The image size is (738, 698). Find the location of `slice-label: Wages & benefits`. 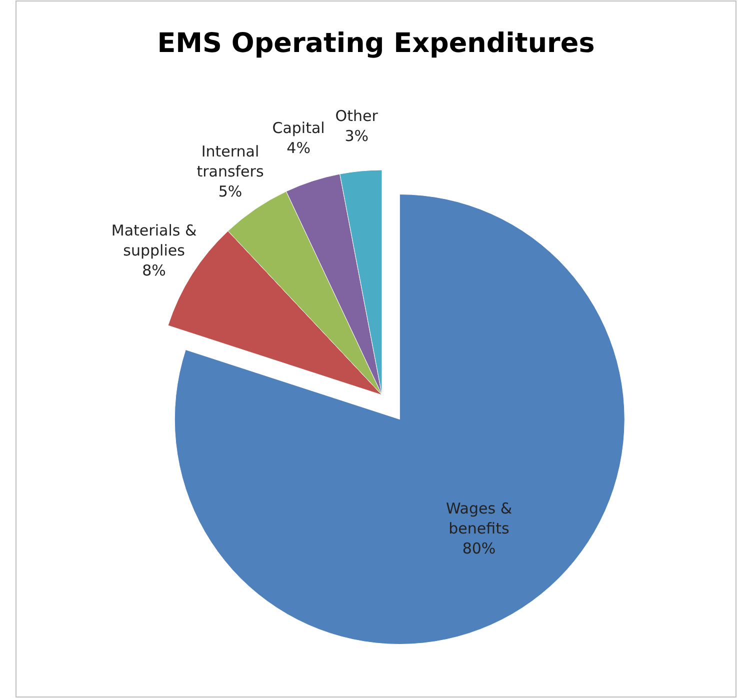

slice-label: Wages & benefits is located at coordinates (479, 518).